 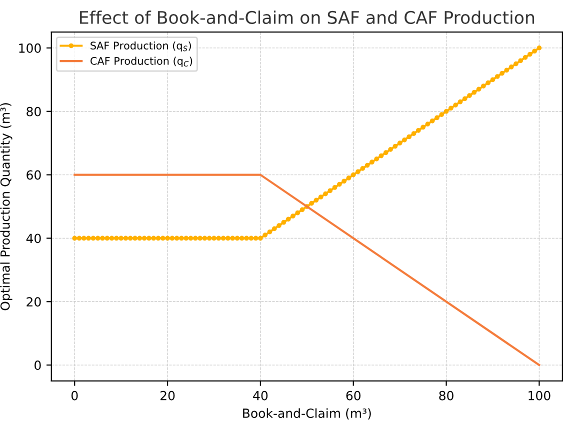 What do you see at coordinates (307, 414) in the screenshot?
I see `x-axis-title: Book-and-Claim (m³)` at bounding box center [307, 414].